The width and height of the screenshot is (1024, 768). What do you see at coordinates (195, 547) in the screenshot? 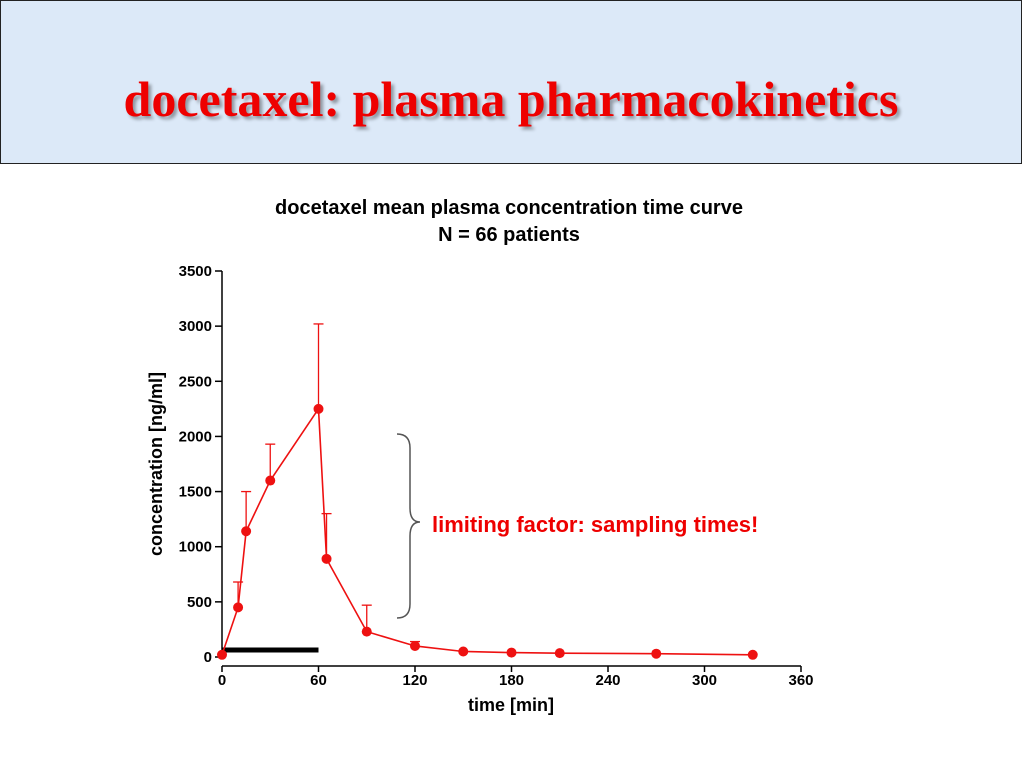
I see `y-tick-label: 1000` at bounding box center [195, 547].